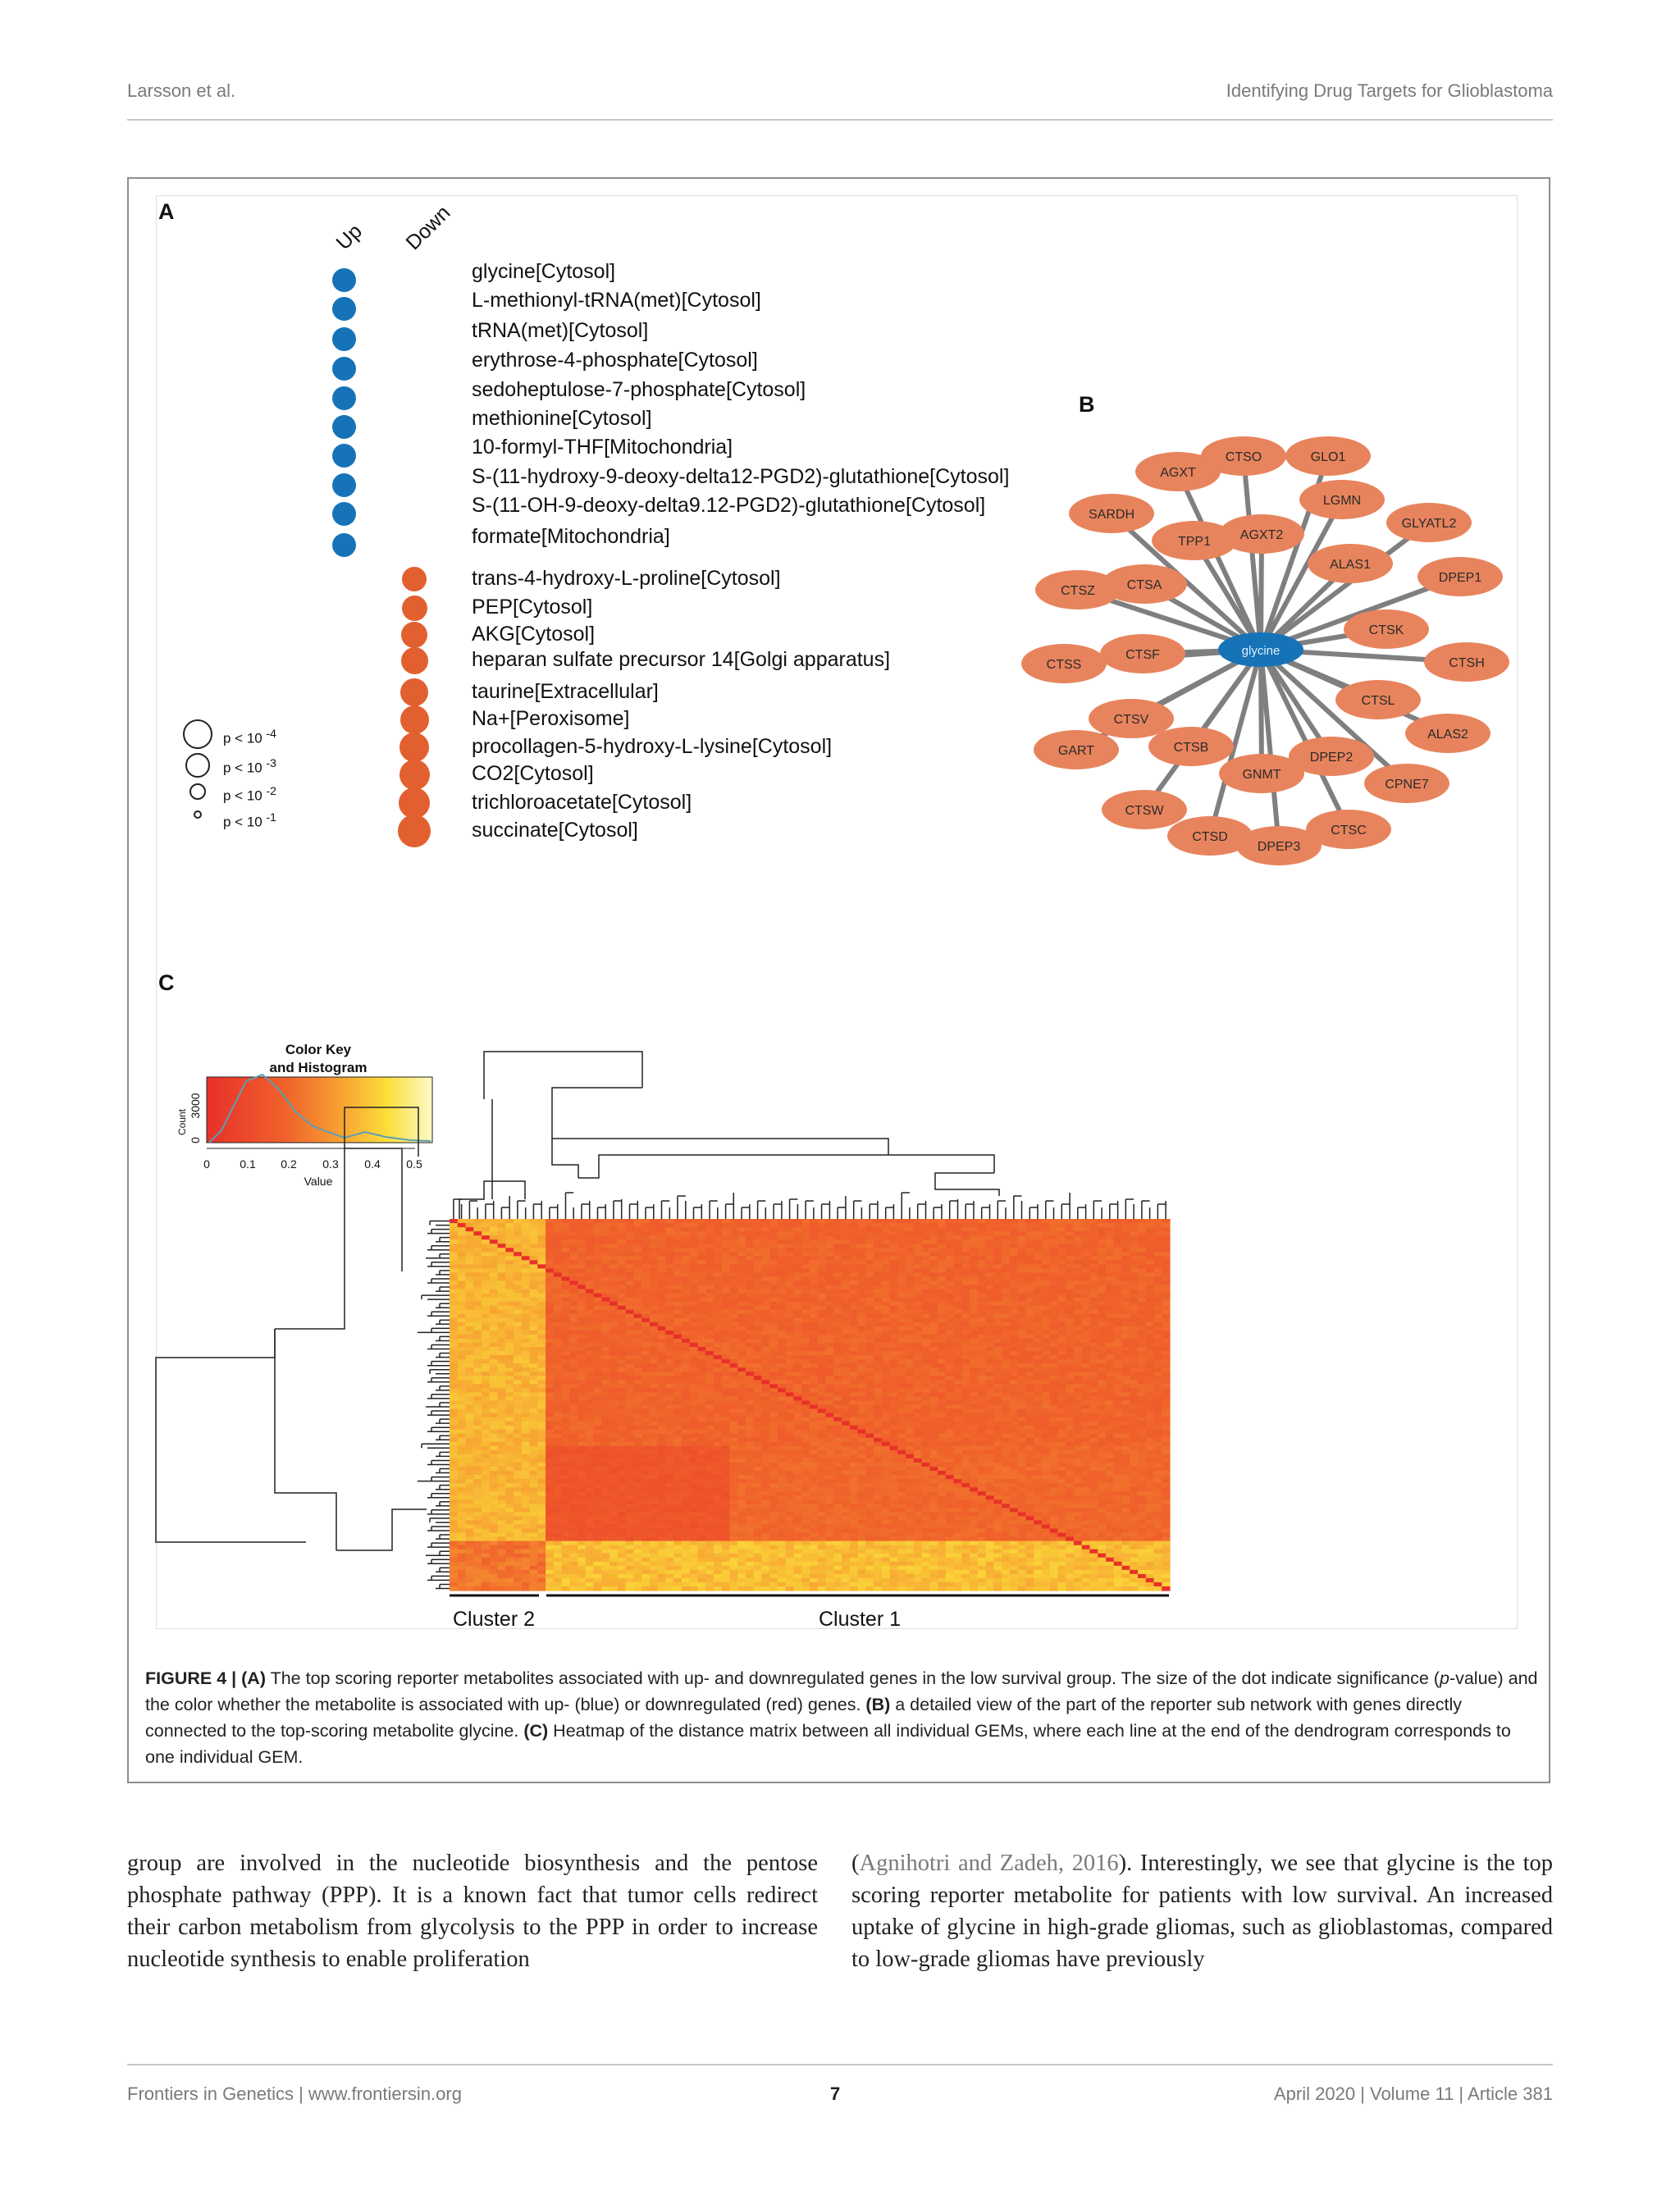  What do you see at coordinates (1142, 655) in the screenshot?
I see `gene-node-label: CTSF` at bounding box center [1142, 655].